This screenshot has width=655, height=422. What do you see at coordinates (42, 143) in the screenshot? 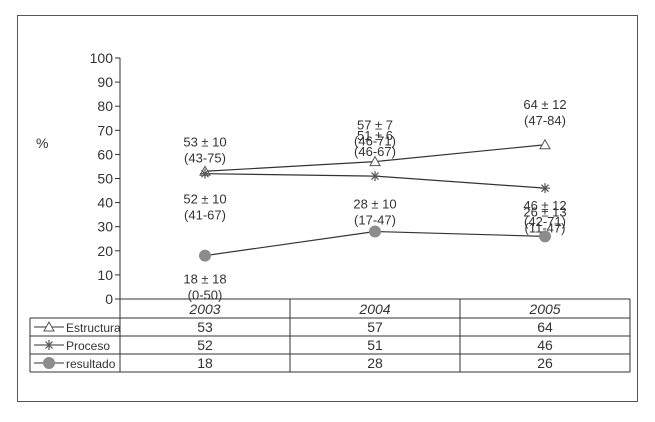
I see `y-axis-label: %` at bounding box center [42, 143].